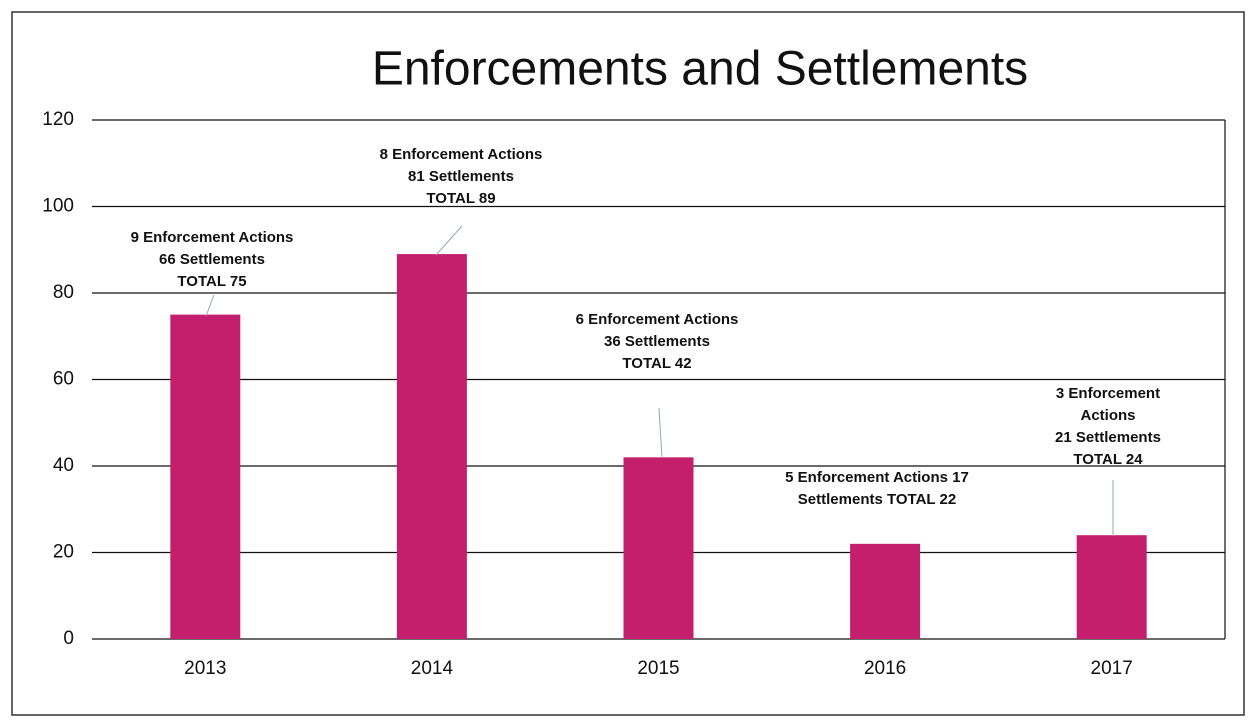  What do you see at coordinates (1112, 668) in the screenshot?
I see `x-tick-label: 2017` at bounding box center [1112, 668].